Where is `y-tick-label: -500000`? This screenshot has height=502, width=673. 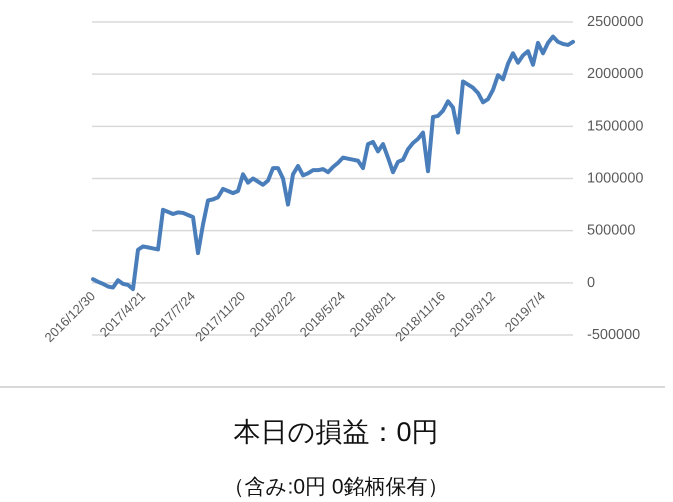 y-tick-label: -500000 is located at coordinates (613, 335).